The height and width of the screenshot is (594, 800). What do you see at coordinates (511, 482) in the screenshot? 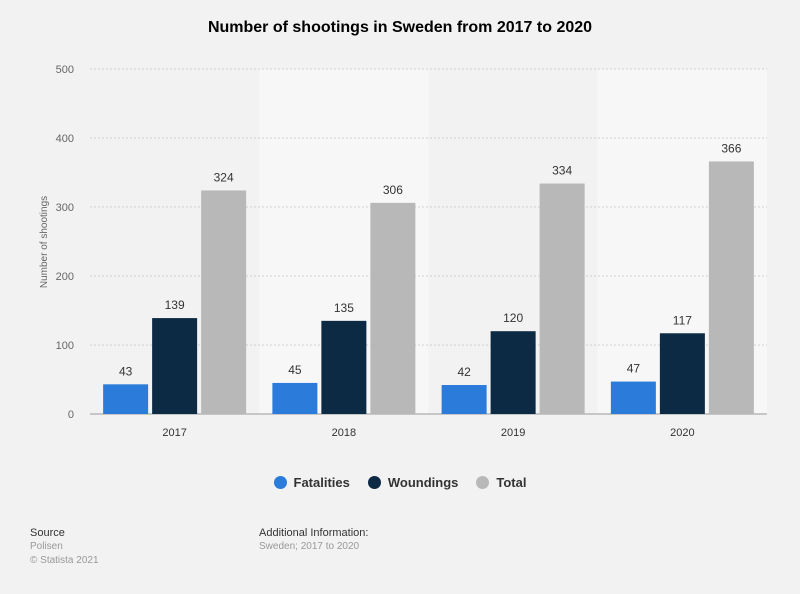
I see `legend-label: Total` at bounding box center [511, 482].